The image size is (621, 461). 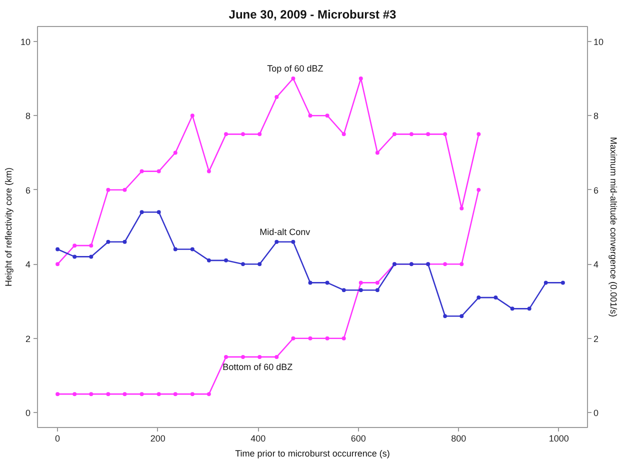 What do you see at coordinates (258, 439) in the screenshot?
I see `x-tick-label: 400` at bounding box center [258, 439].